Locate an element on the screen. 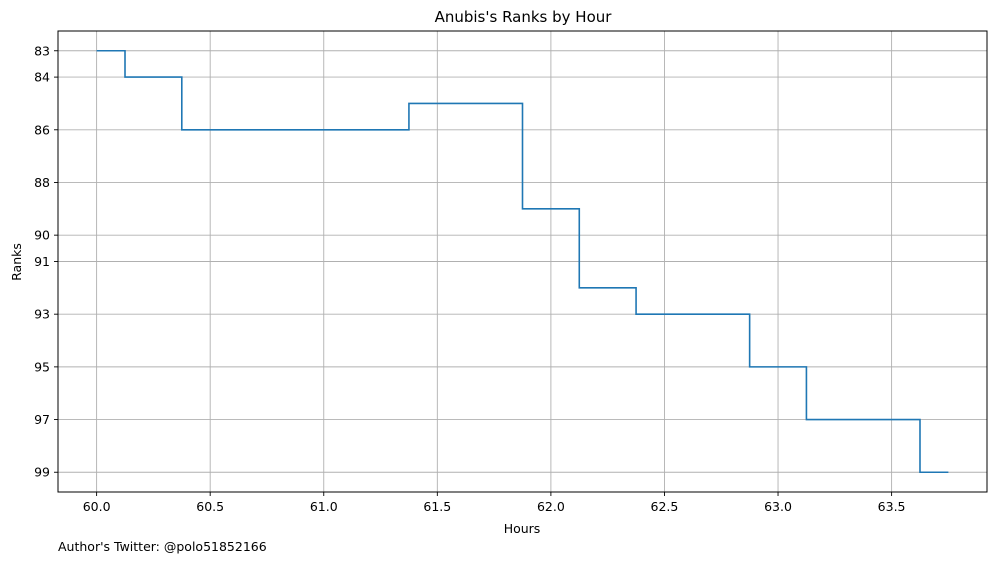 This screenshot has width=997, height=562. y-tick-label: 97 is located at coordinates (42, 419).